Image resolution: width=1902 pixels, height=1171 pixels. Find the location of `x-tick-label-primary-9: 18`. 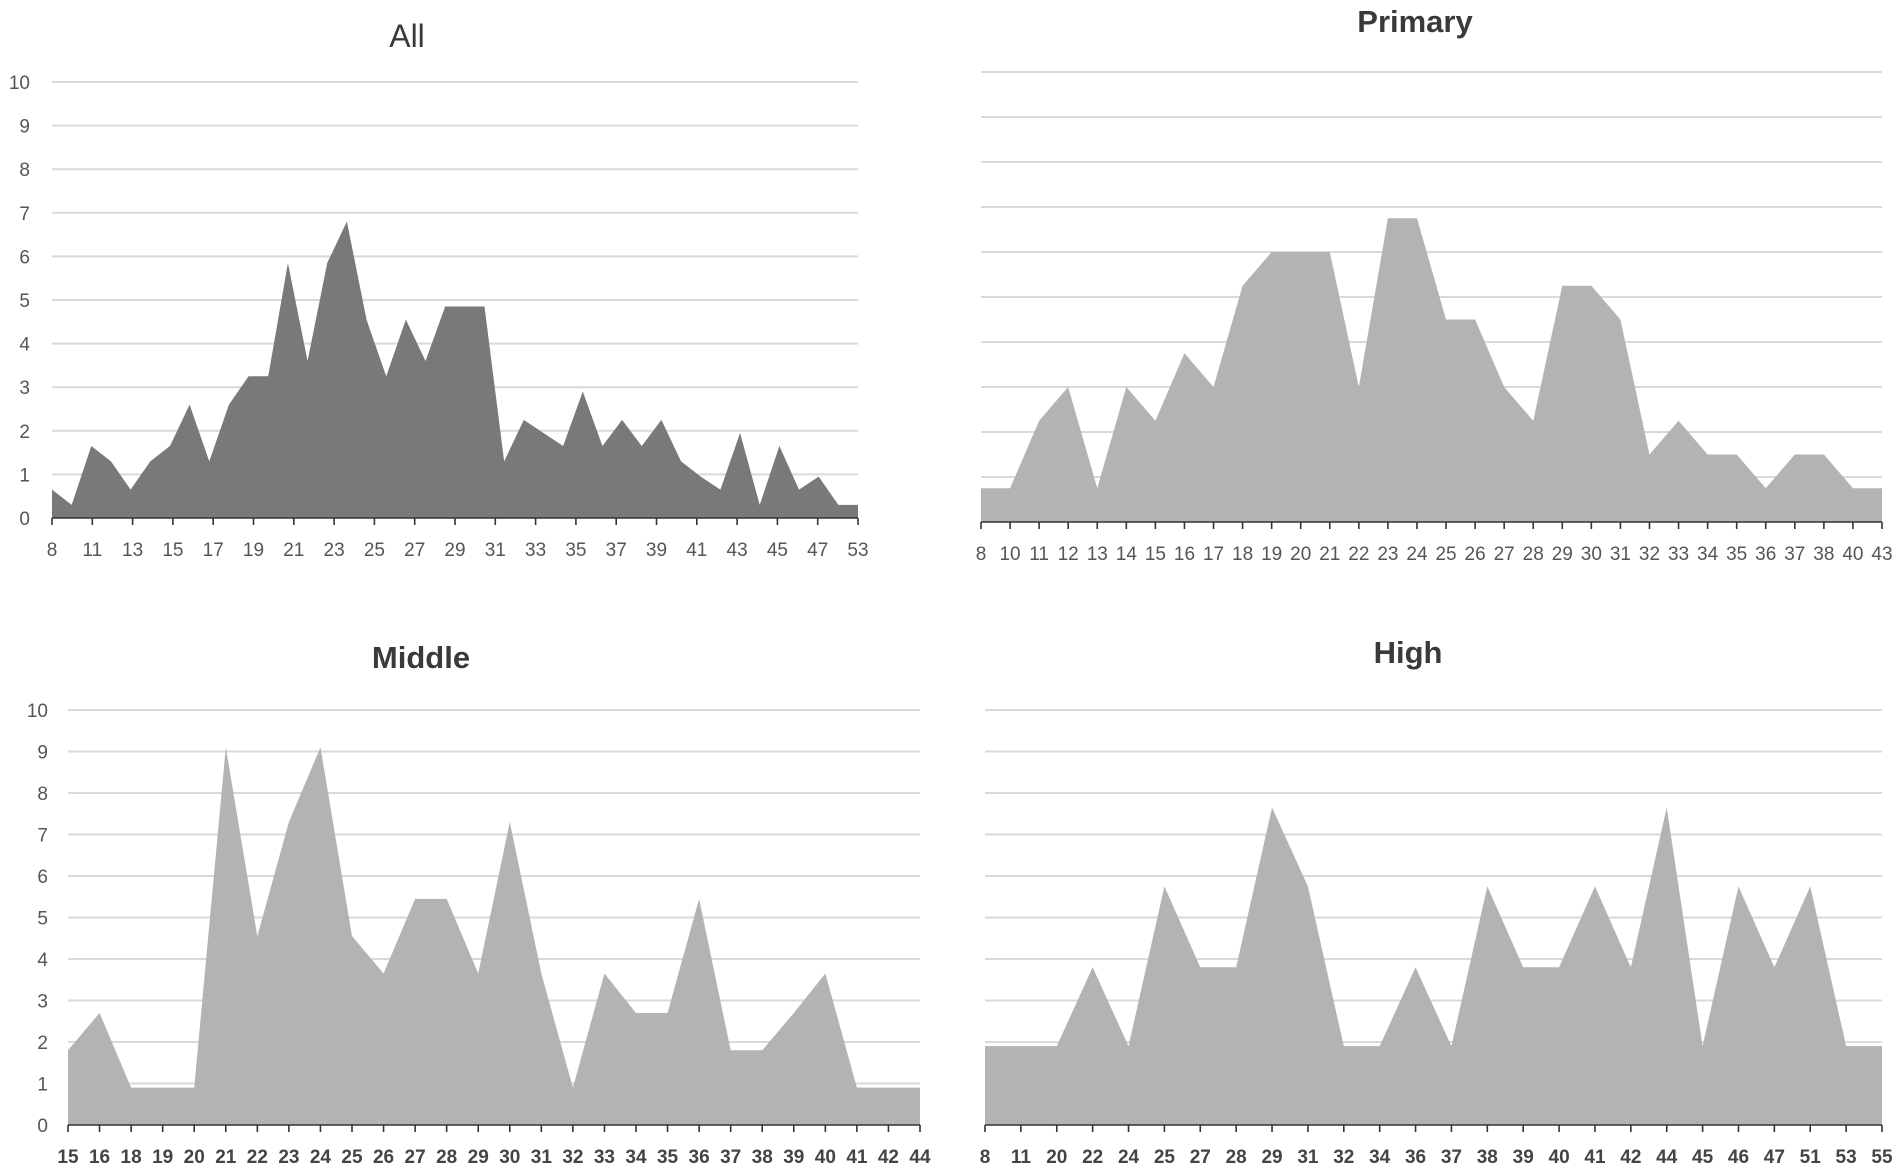

x-tick-label-primary-9: 18 is located at coordinates (1242, 554).